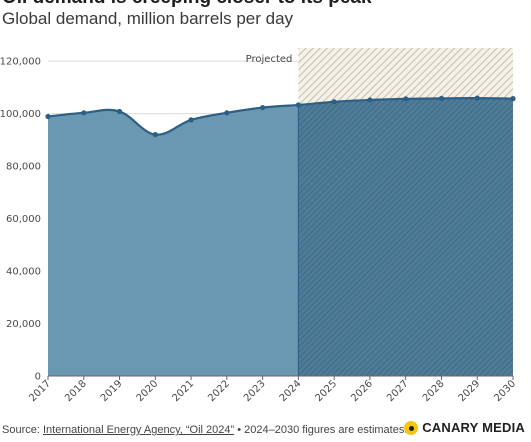 The height and width of the screenshot is (442, 531). What do you see at coordinates (470, 391) in the screenshot?
I see `x-tick-label: 2029` at bounding box center [470, 391].